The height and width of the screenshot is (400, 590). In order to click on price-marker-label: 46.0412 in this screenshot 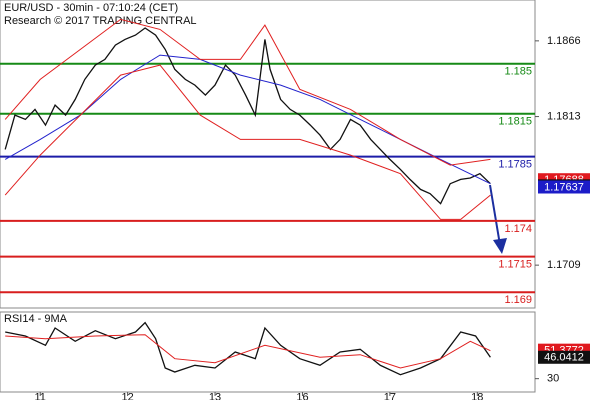, I will do `click(564, 358)`.